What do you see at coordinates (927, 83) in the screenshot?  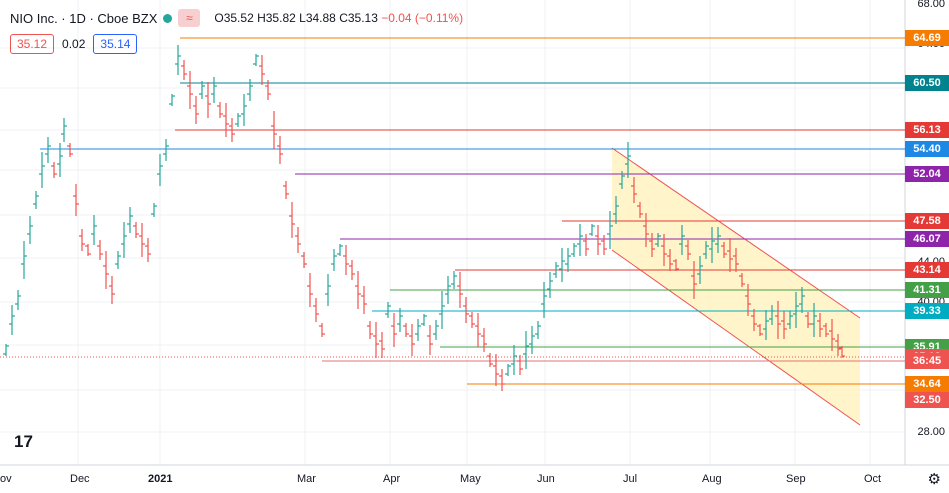 I see `price-level-label: 60.50` at bounding box center [927, 83].